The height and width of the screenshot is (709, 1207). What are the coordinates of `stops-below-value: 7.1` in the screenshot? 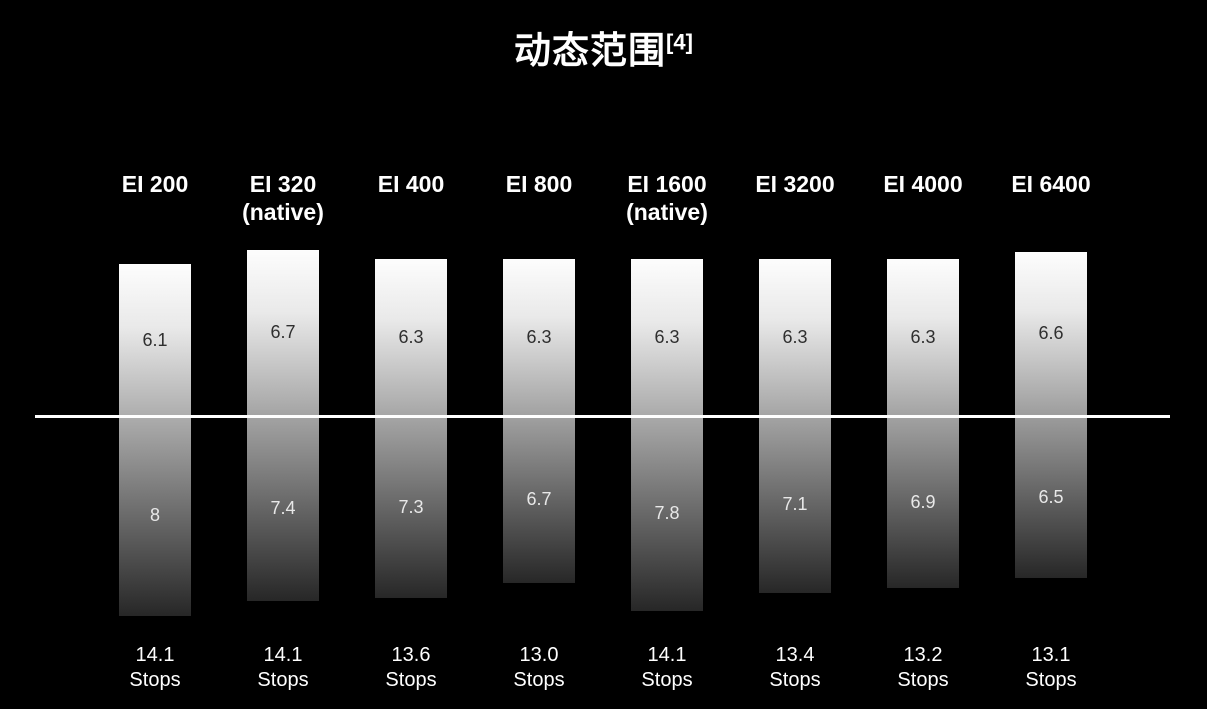 It's located at (795, 504).